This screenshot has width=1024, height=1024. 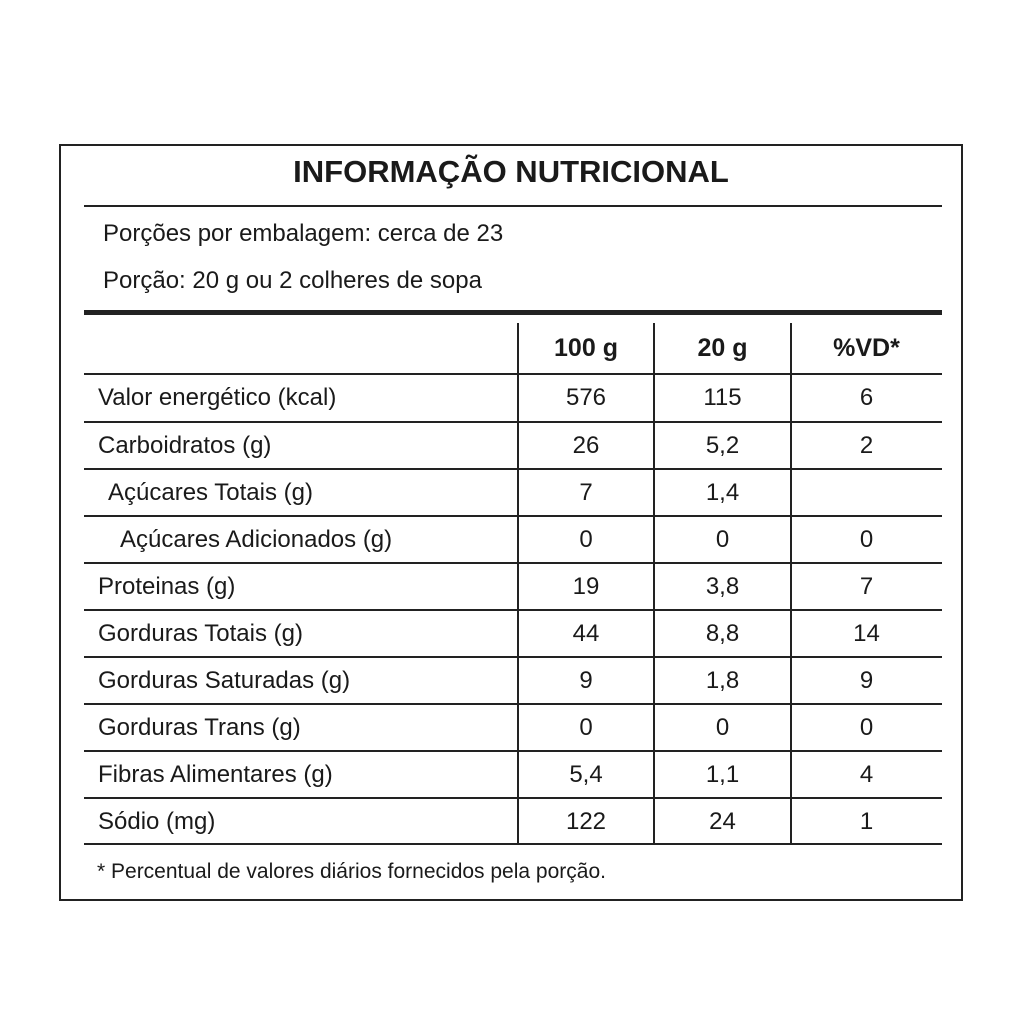 What do you see at coordinates (722, 397) in the screenshot?
I see `value-20g: 115` at bounding box center [722, 397].